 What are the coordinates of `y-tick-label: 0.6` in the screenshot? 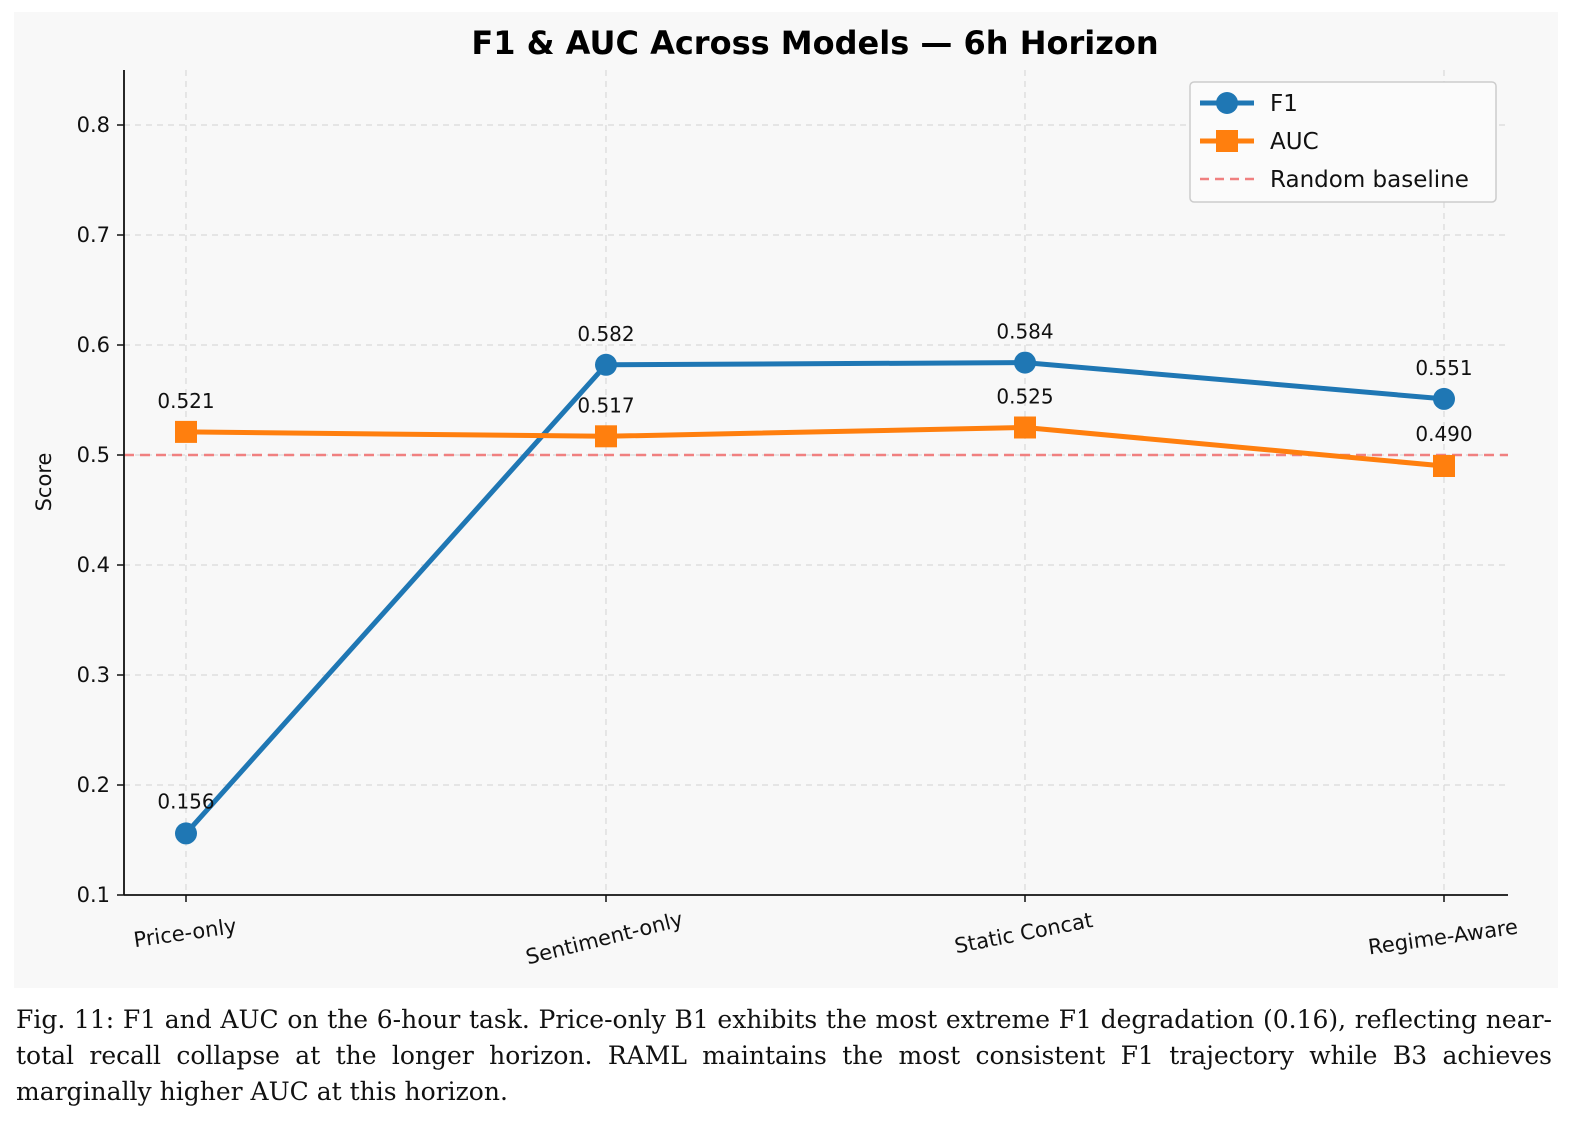 It's located at (93, 345).